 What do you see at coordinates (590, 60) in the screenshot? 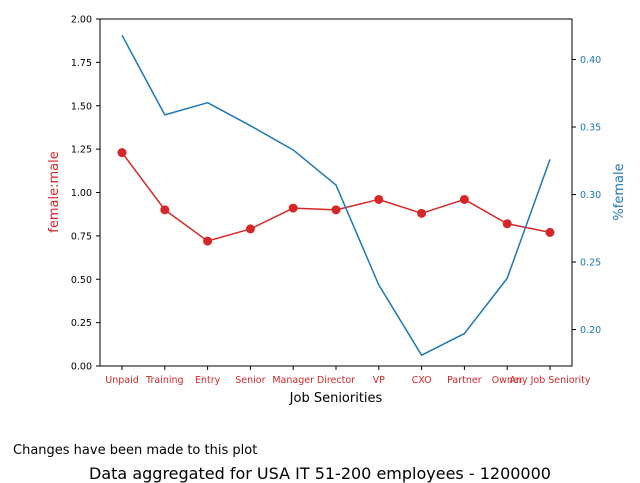
I see `right-y-tick-label: 0.40` at bounding box center [590, 60].